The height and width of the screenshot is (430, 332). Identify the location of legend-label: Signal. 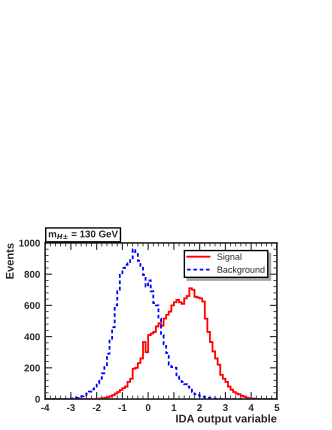
(229, 257).